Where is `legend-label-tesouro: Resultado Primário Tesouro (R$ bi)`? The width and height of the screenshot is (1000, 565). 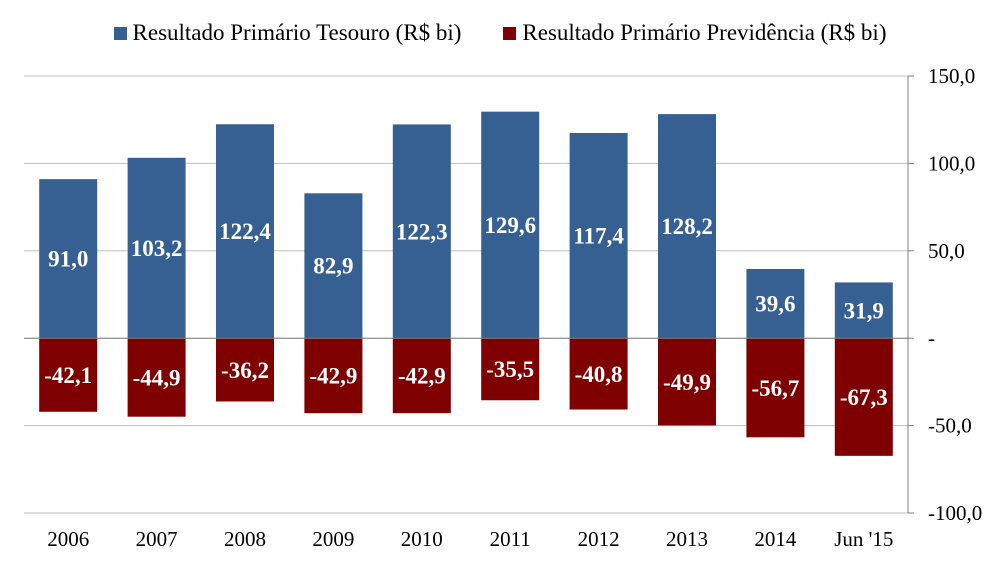
legend-label-tesouro: Resultado Primário Tesouro (R$ bi) is located at coordinates (297, 32).